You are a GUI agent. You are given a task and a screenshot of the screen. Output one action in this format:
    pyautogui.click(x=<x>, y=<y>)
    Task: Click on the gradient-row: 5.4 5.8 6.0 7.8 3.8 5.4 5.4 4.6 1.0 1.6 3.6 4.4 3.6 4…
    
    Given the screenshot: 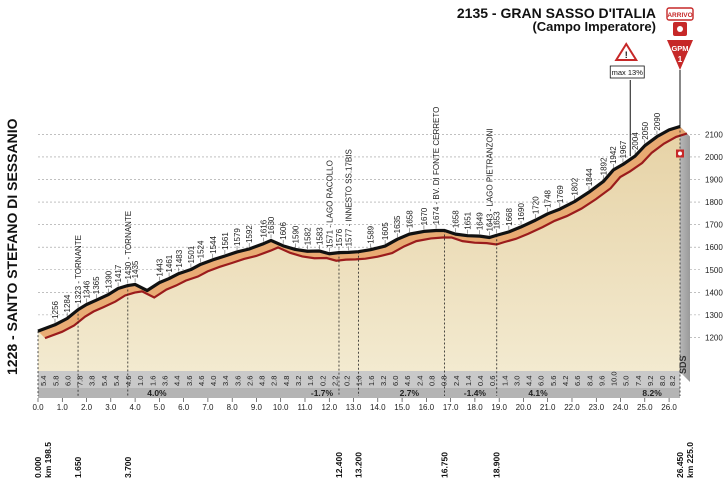 What is the action you would take?
    pyautogui.click(x=358, y=384)
    